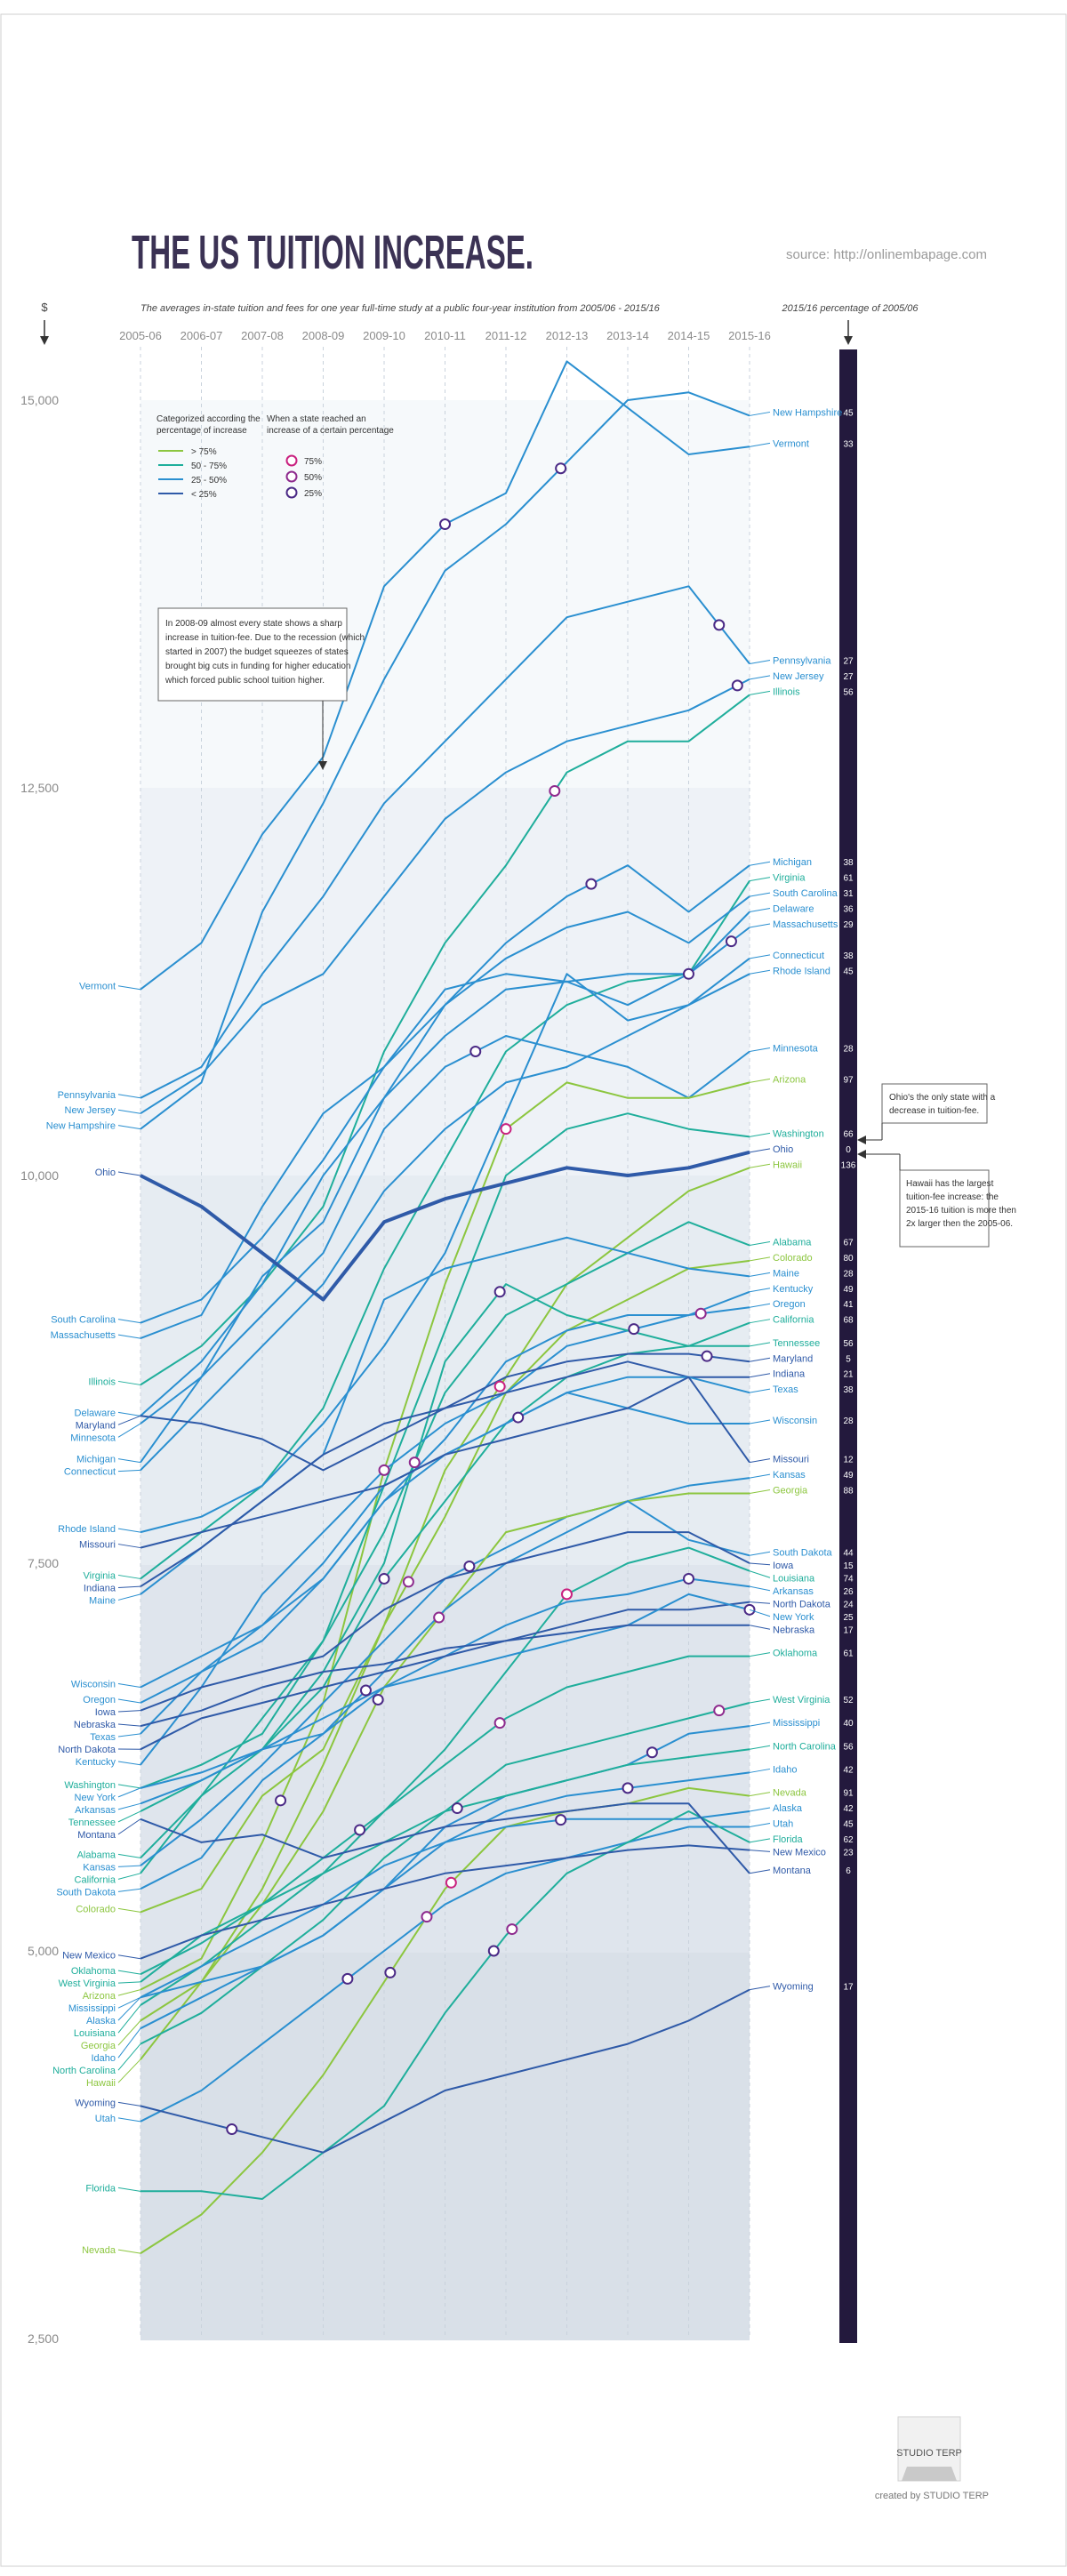  I want to click on series-percentage: 56, so click(849, 692).